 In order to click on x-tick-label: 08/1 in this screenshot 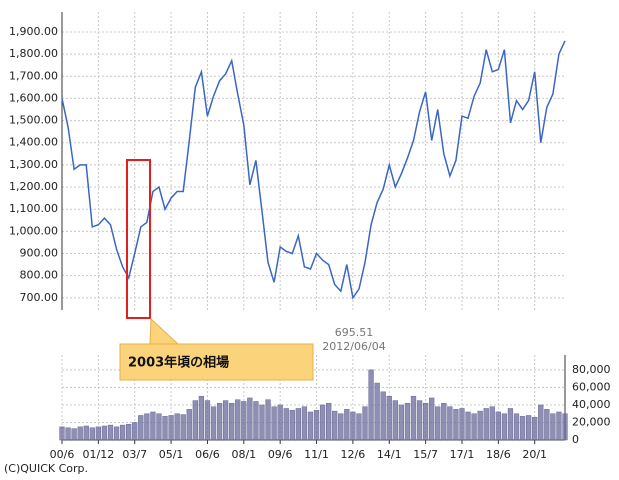, I will do `click(243, 454)`.